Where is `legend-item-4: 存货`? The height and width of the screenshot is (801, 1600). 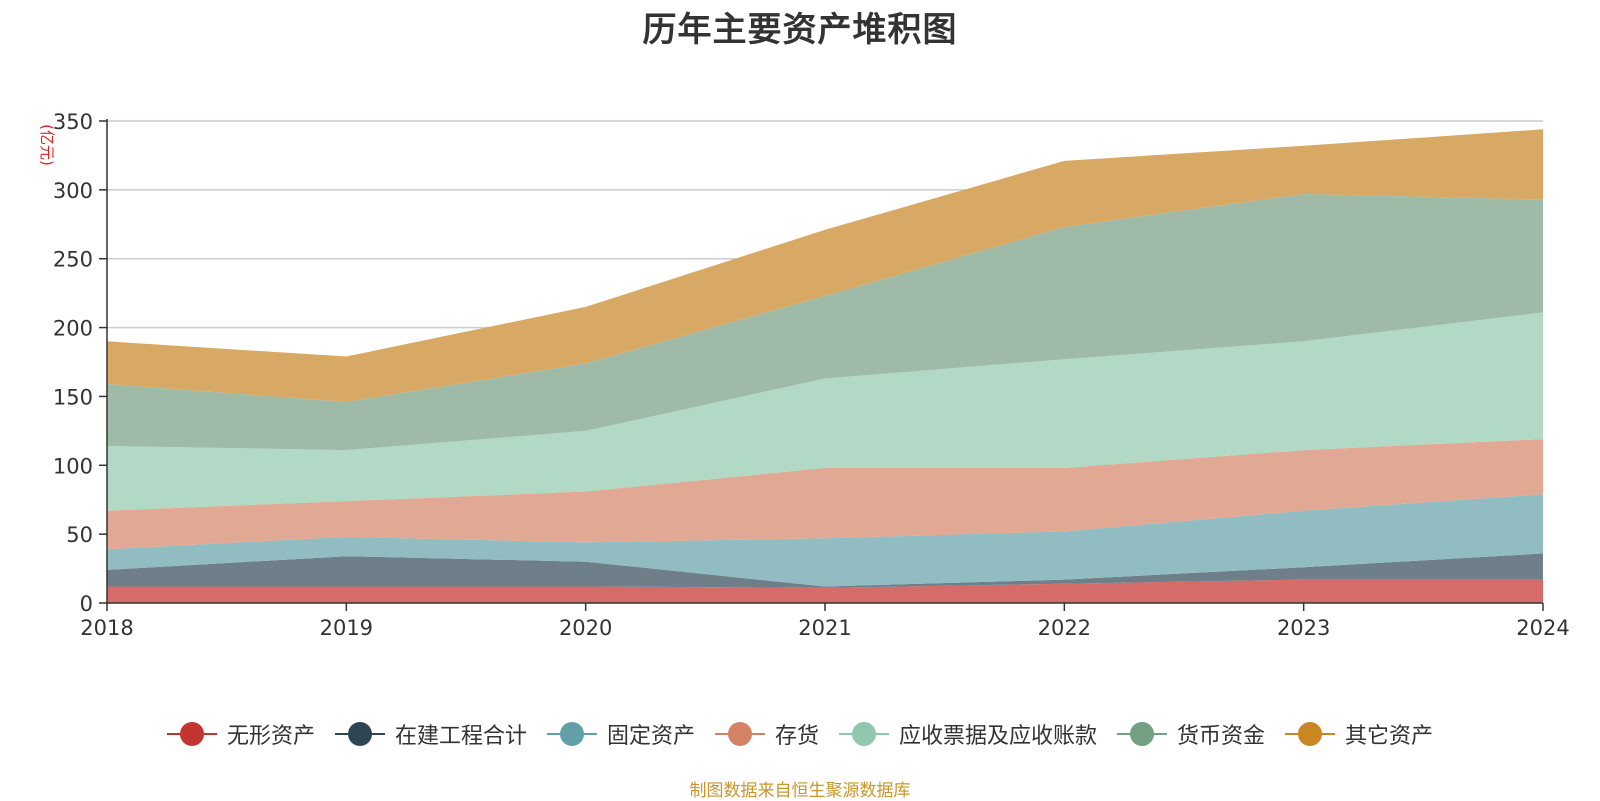 legend-item-4: 存货 is located at coordinates (766, 734).